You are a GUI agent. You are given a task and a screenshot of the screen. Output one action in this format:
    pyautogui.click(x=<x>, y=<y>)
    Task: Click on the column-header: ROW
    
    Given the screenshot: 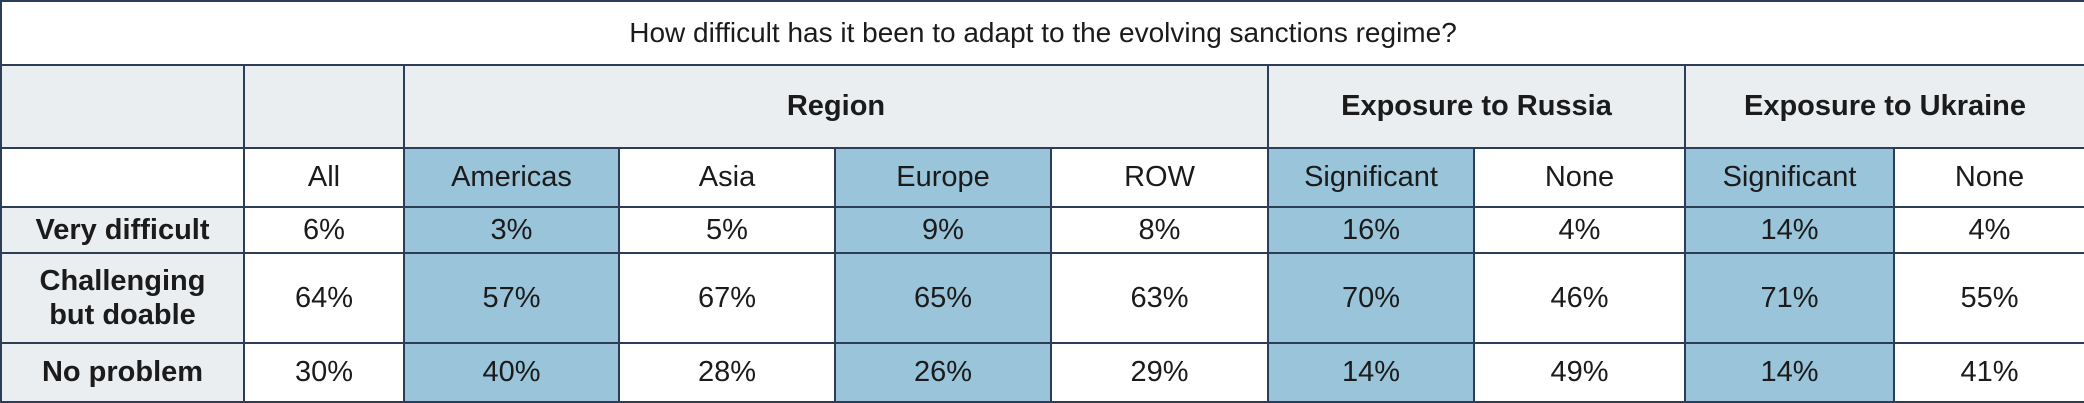 What is the action you would take?
    pyautogui.click(x=1159, y=177)
    